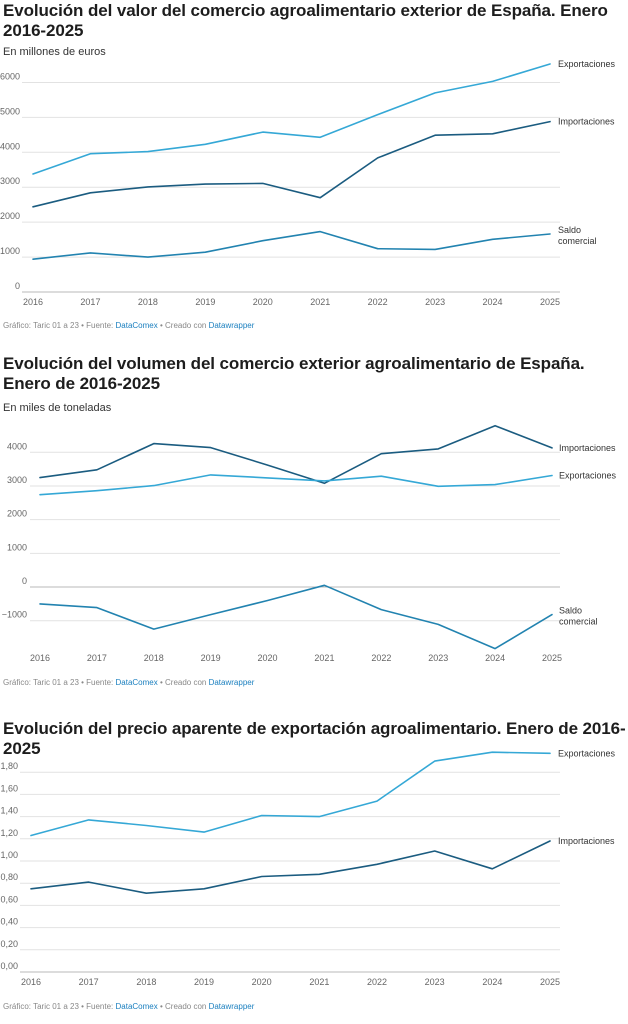 The height and width of the screenshot is (1024, 628). I want to click on y-tick-label: 0,40, so click(9, 922).